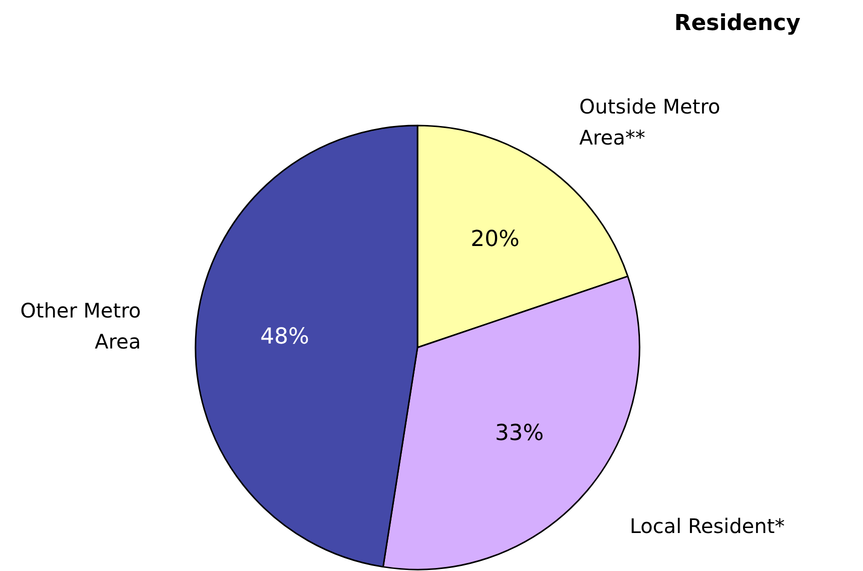 The width and height of the screenshot is (863, 571). I want to click on data-label: 48%, so click(285, 337).